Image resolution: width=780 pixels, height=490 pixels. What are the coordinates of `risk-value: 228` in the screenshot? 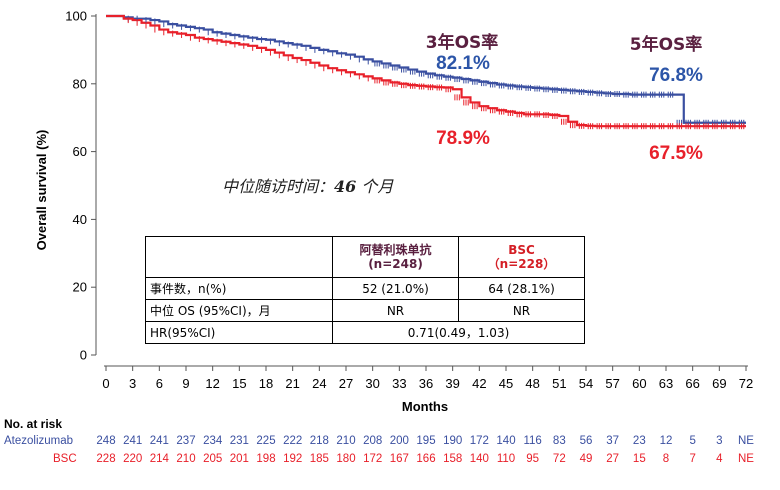 It's located at (105, 459).